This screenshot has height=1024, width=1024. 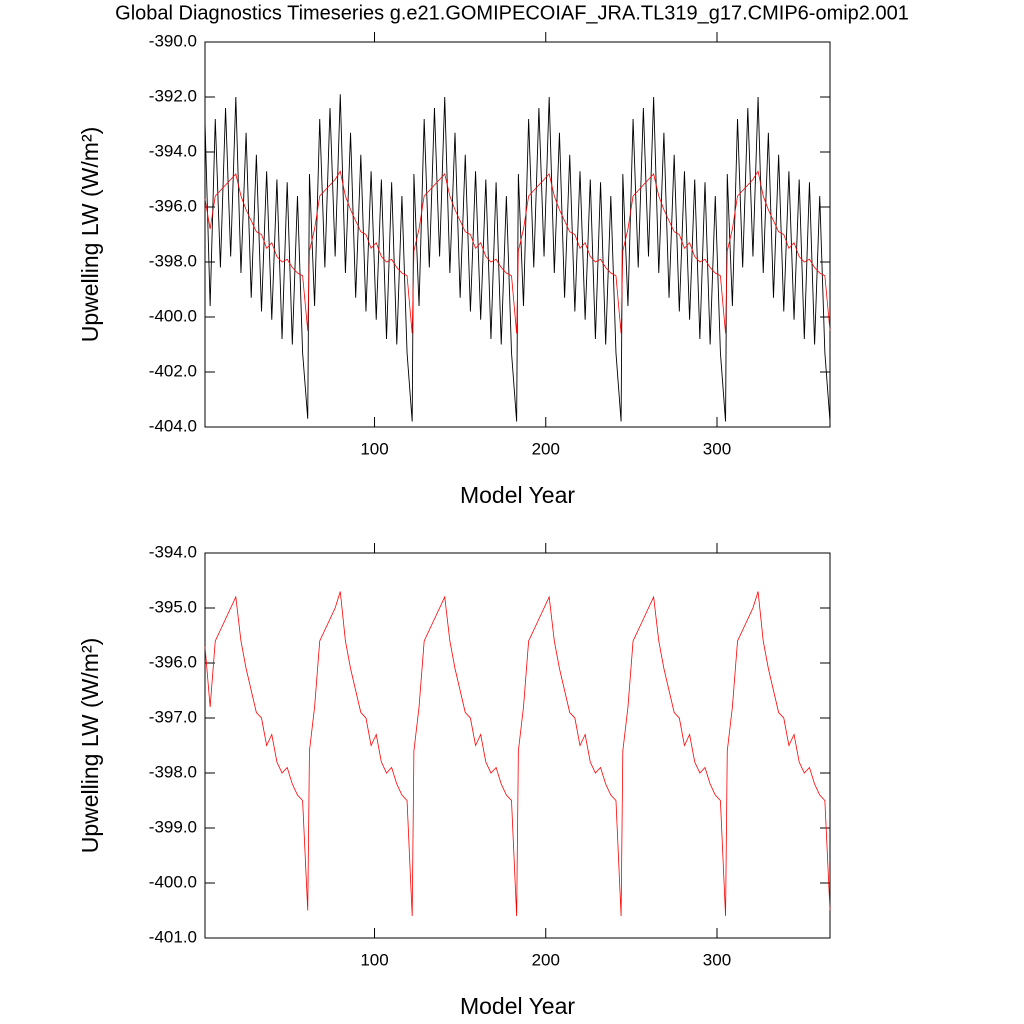 I want to click on y-tick-label: -392.0, so click(x=173, y=95).